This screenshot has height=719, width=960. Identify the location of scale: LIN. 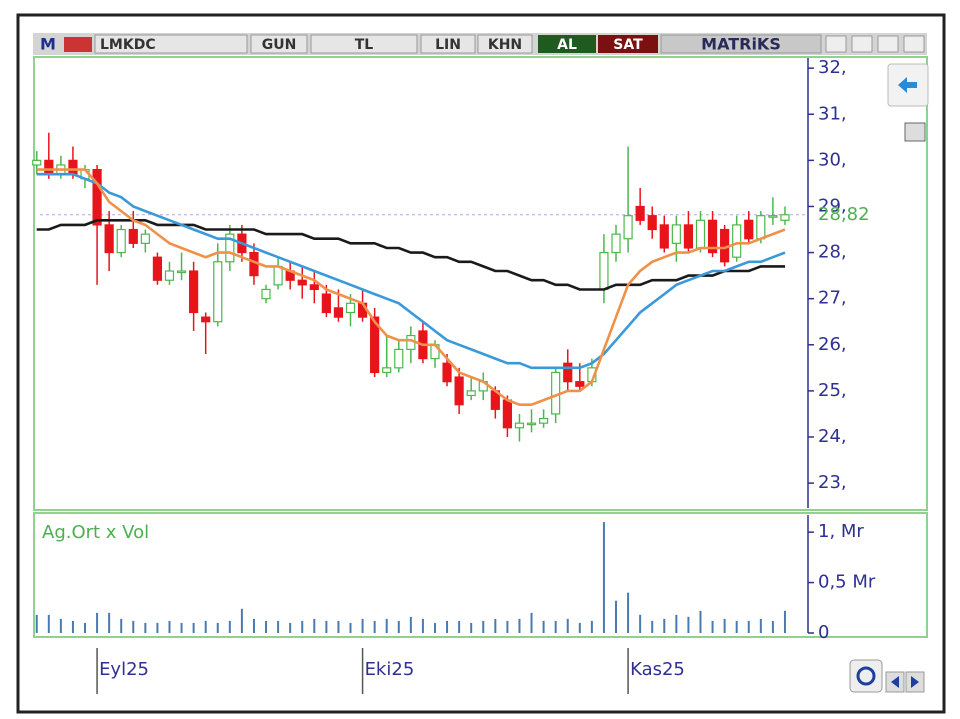
(448, 45).